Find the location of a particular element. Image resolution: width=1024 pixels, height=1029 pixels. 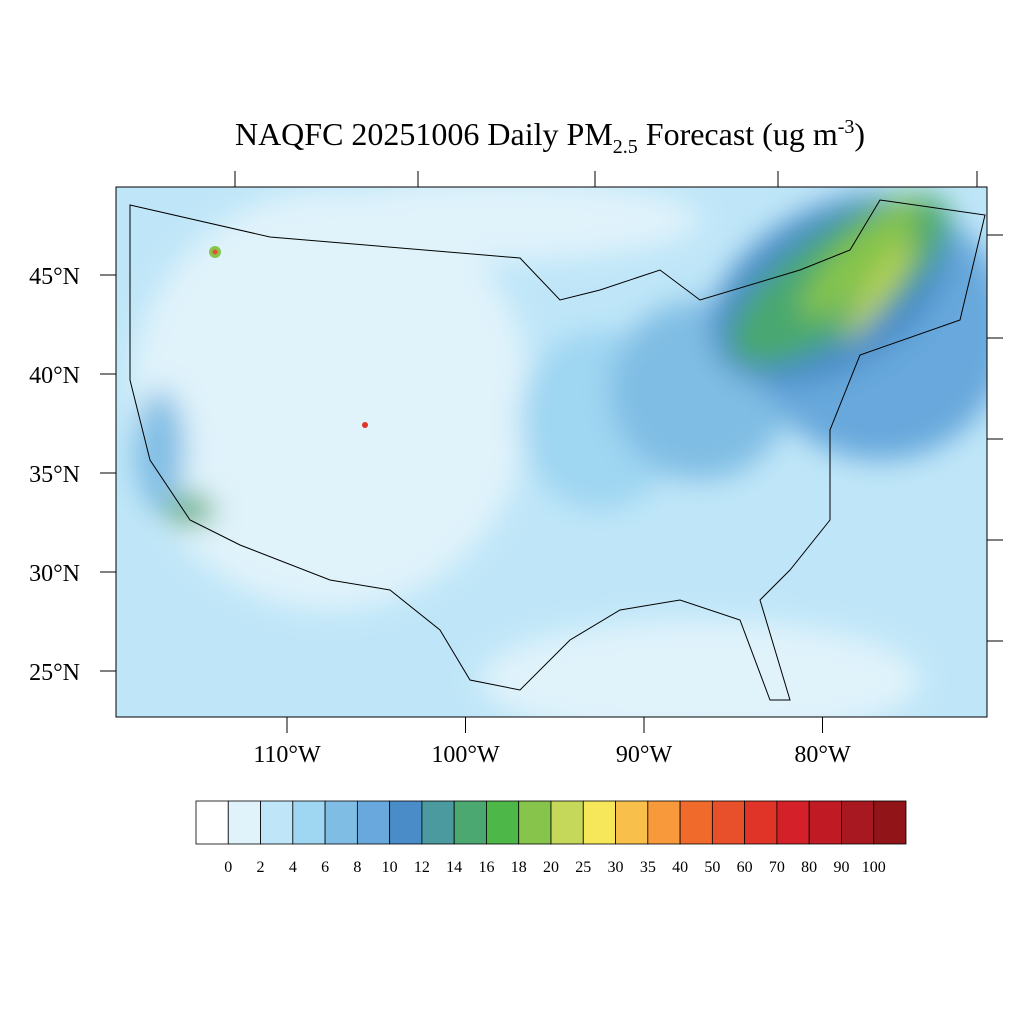

lon-label: 110°W is located at coordinates (287, 755).